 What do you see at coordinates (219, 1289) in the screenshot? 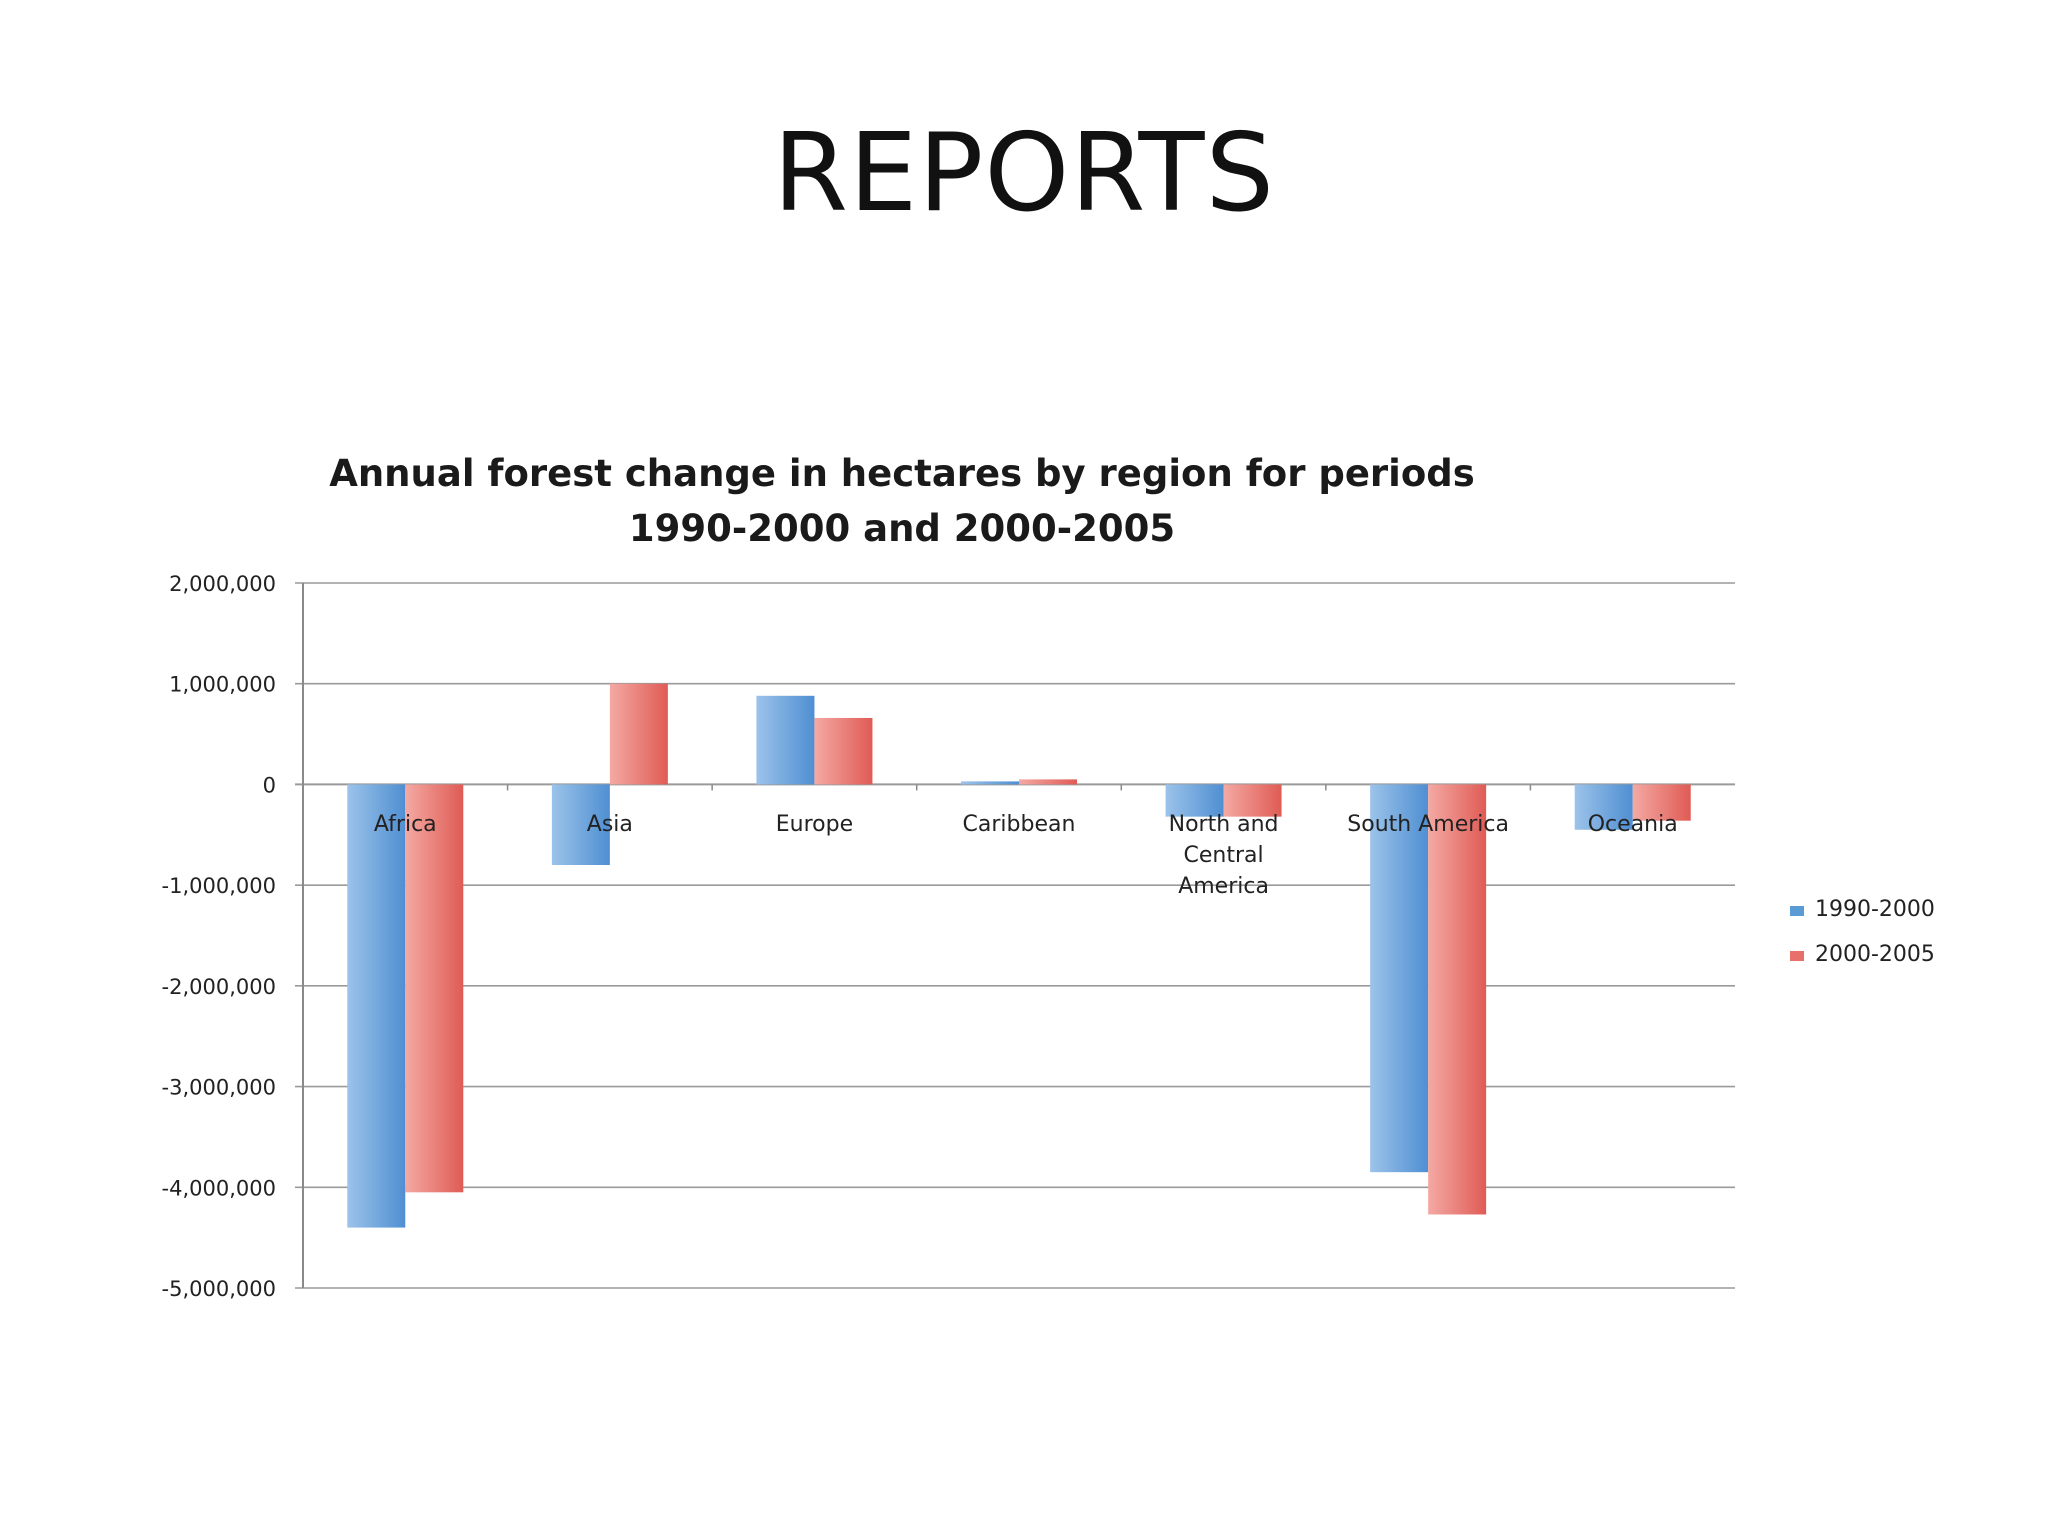
I see `y-tick-label: -5,000,000` at bounding box center [219, 1289].